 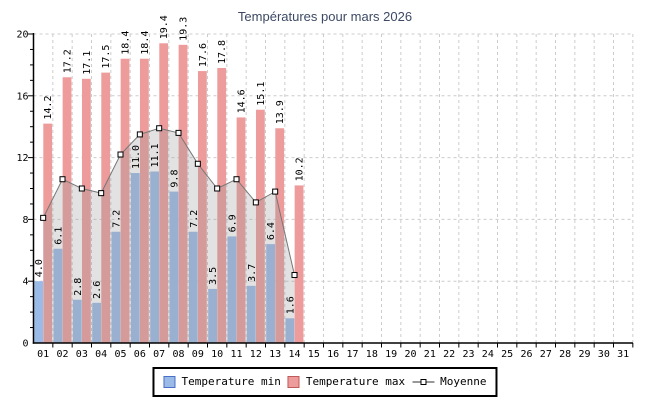 What do you see at coordinates (333, 354) in the screenshot?
I see `x-tick-label: 16` at bounding box center [333, 354].